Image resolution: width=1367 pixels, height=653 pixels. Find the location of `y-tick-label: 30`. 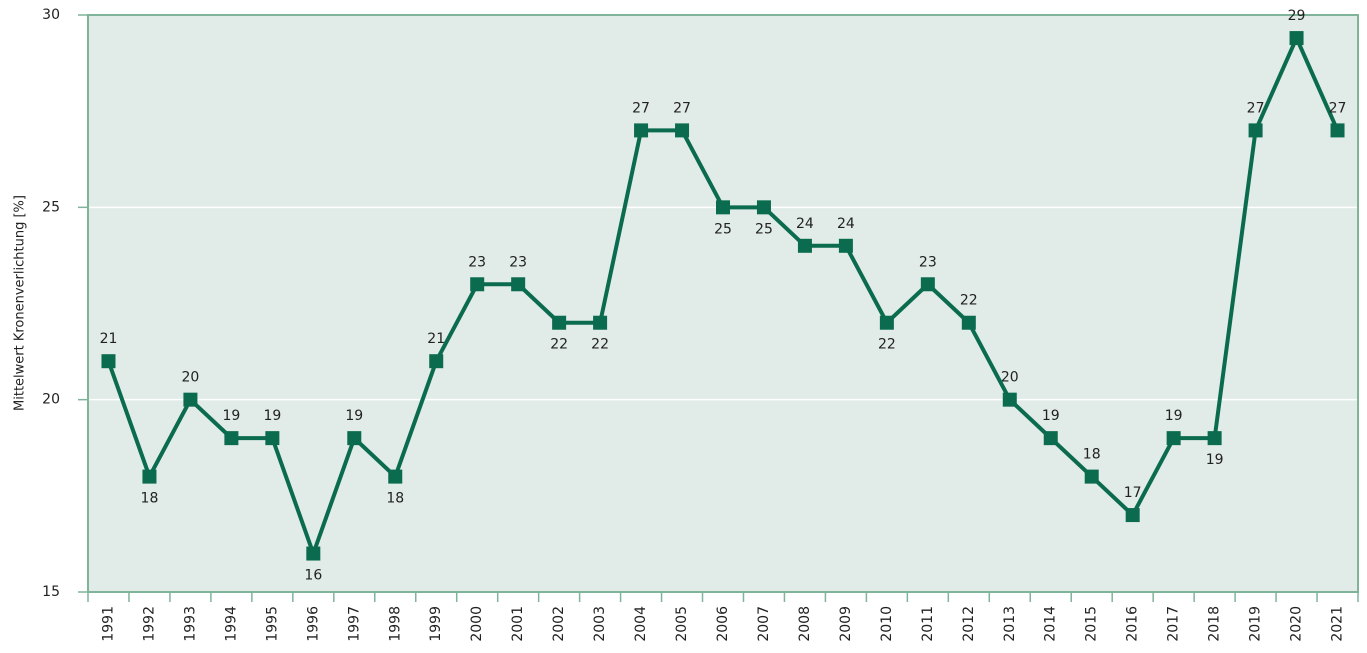

y-tick-label: 30 is located at coordinates (51, 15).